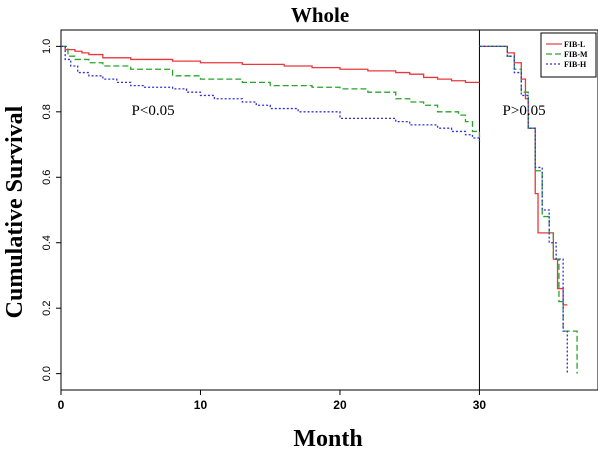  Describe the element at coordinates (327, 439) in the screenshot. I see `x-axis-title: Month` at that location.